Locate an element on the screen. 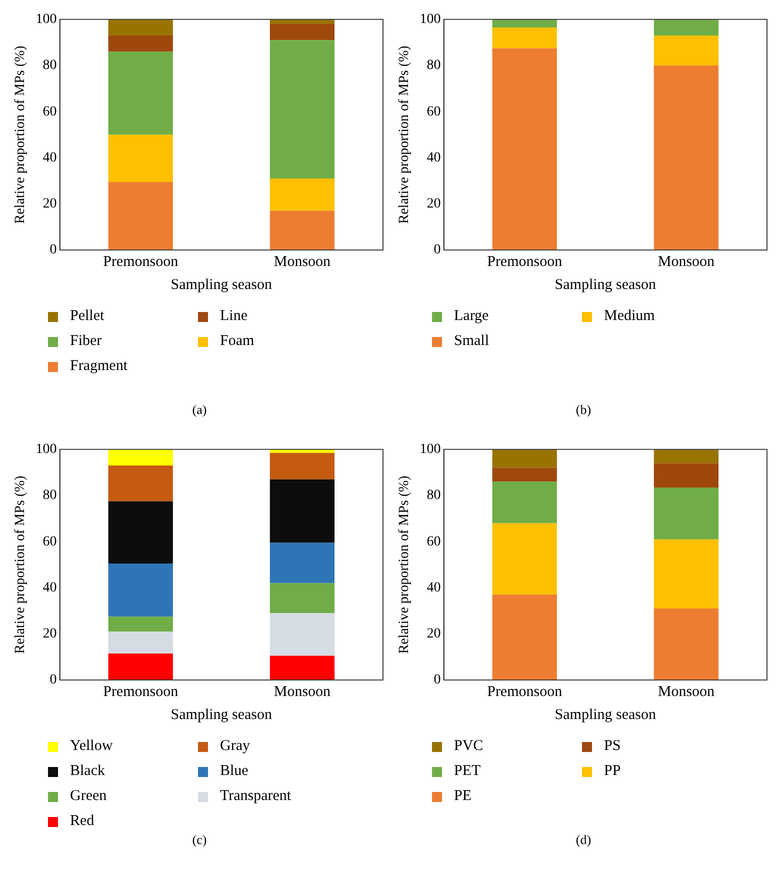  legend-label: Fiber is located at coordinates (86, 341).